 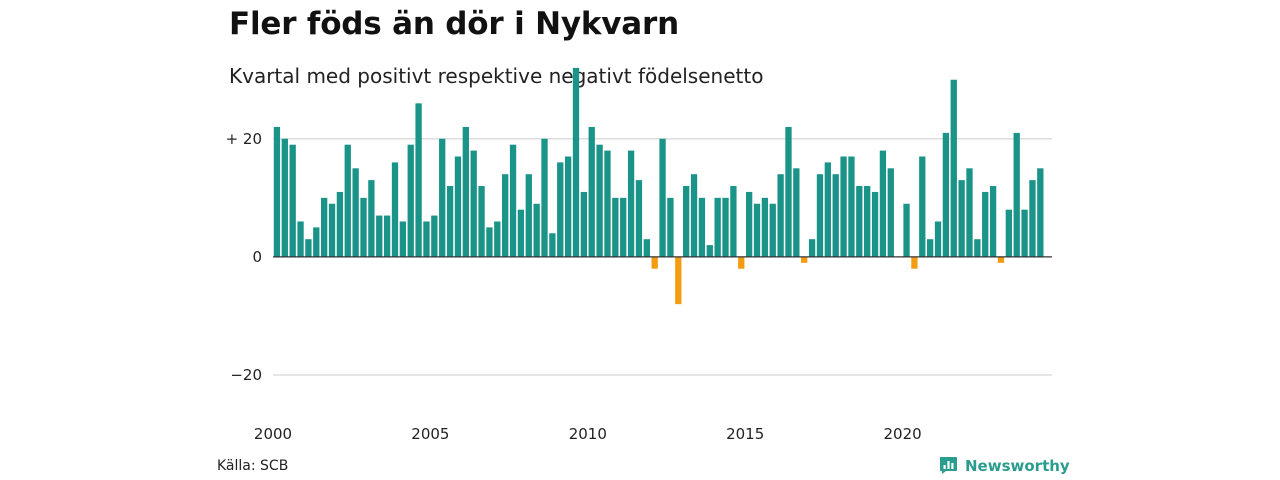 I want to click on brand-logo: Newsworthy, so click(x=1004, y=465).